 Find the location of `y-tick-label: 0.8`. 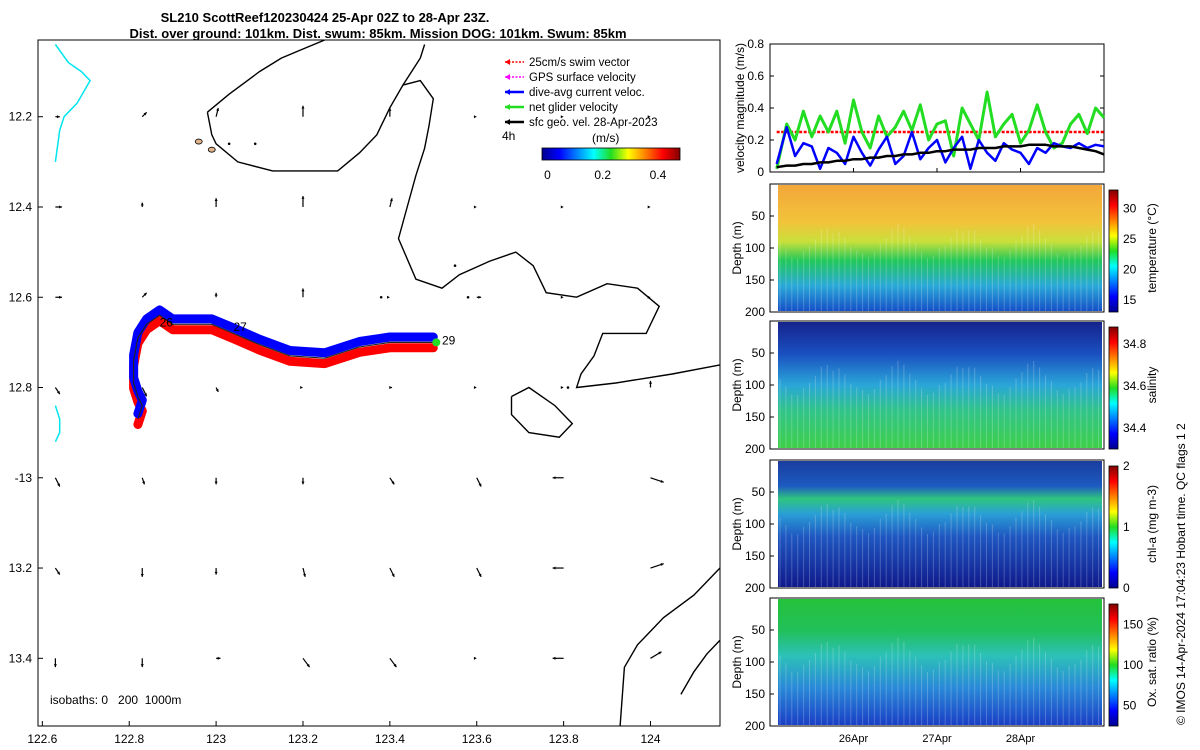

y-tick-label: 0.8 is located at coordinates (755, 44).